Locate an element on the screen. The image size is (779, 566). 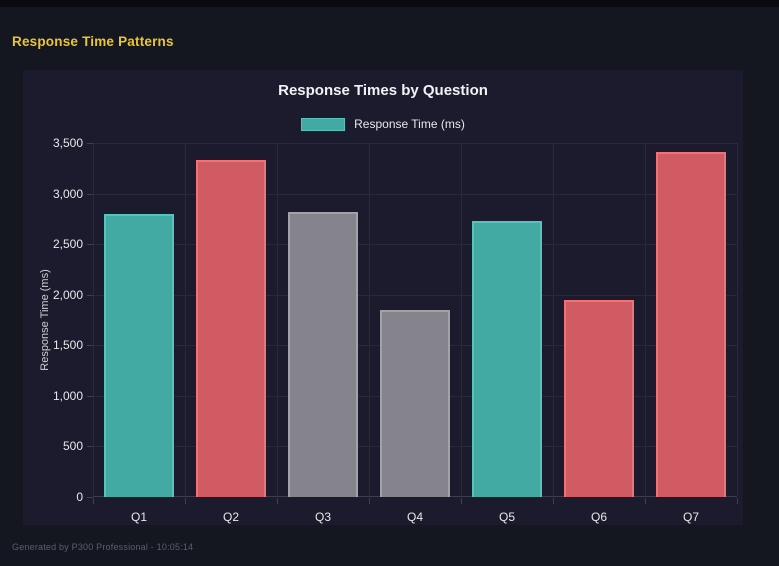
x-tick-label-q3: Q3 is located at coordinates (322, 517).